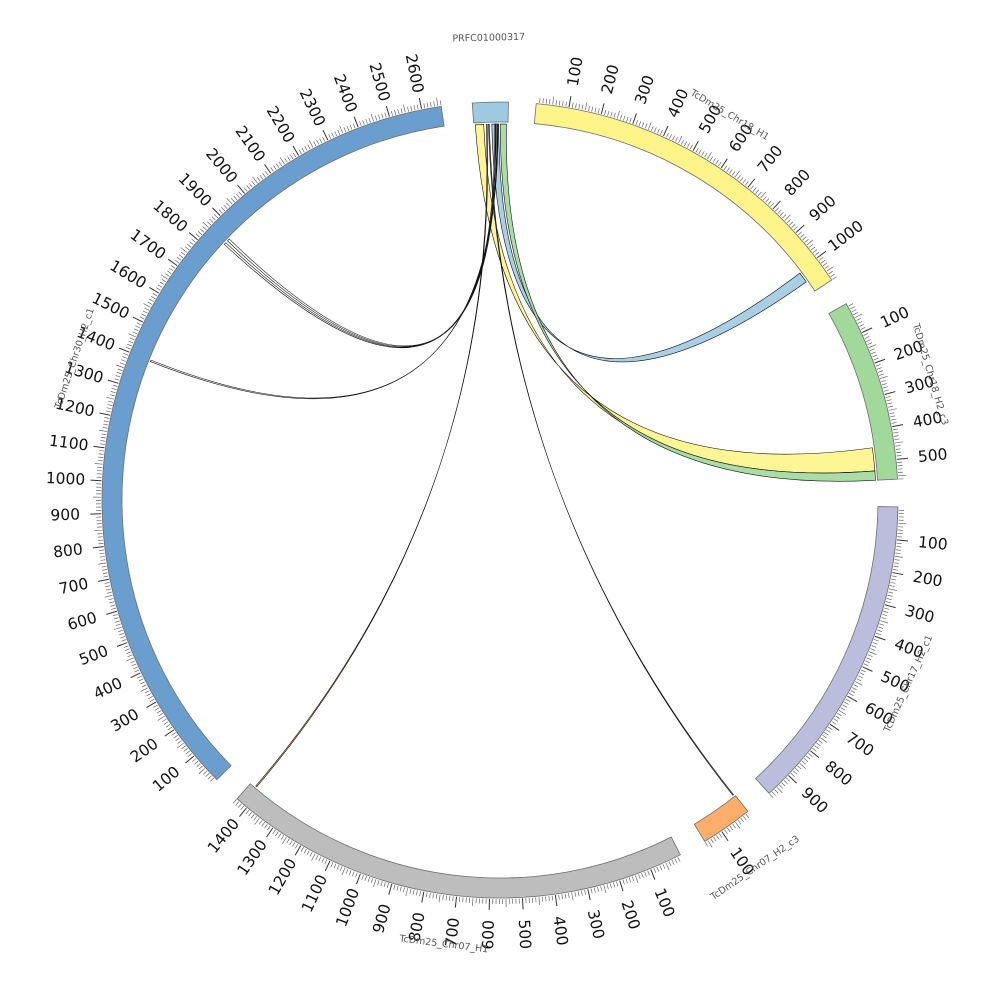 The height and width of the screenshot is (1000, 1000). Describe the element at coordinates (249, 144) in the screenshot. I see `tick-label: 2100` at that location.